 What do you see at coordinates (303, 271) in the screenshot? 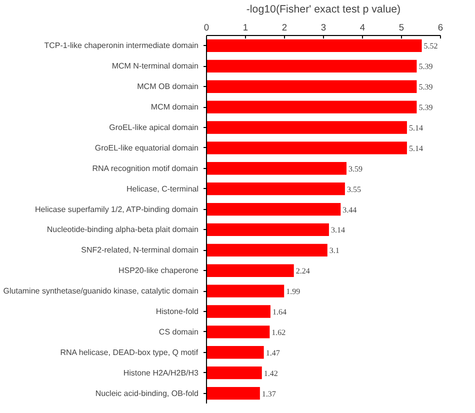
I see `data-label: 2.24` at bounding box center [303, 271].